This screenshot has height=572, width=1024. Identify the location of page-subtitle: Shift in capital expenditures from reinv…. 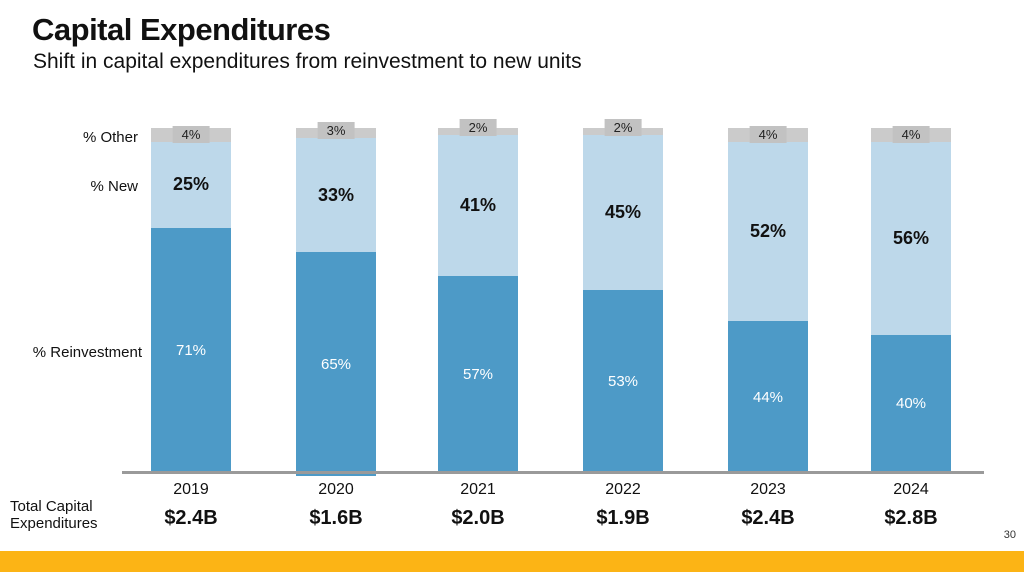
(307, 61).